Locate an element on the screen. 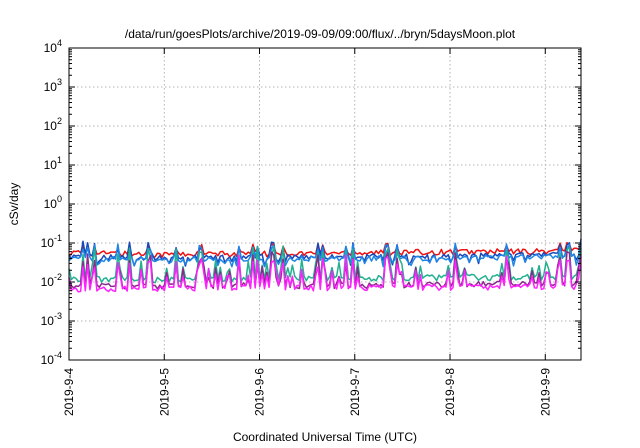 Image resolution: width=640 pixels, height=448 pixels. y-tick-label: 10⁻¹ is located at coordinates (51, 241).